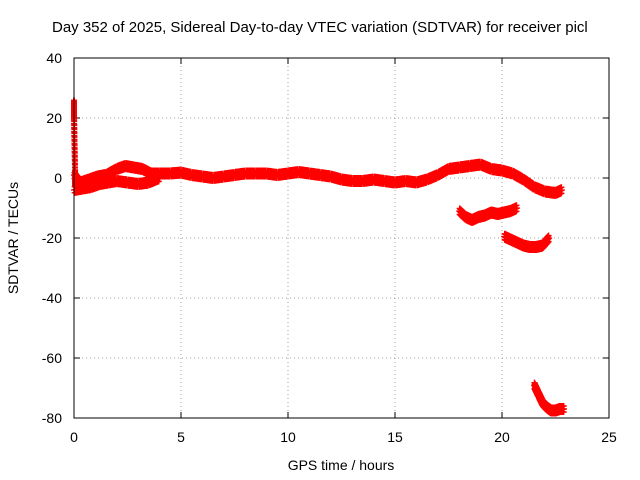 The image size is (640, 480). Describe the element at coordinates (54, 118) in the screenshot. I see `y-tick-label: 20` at that location.